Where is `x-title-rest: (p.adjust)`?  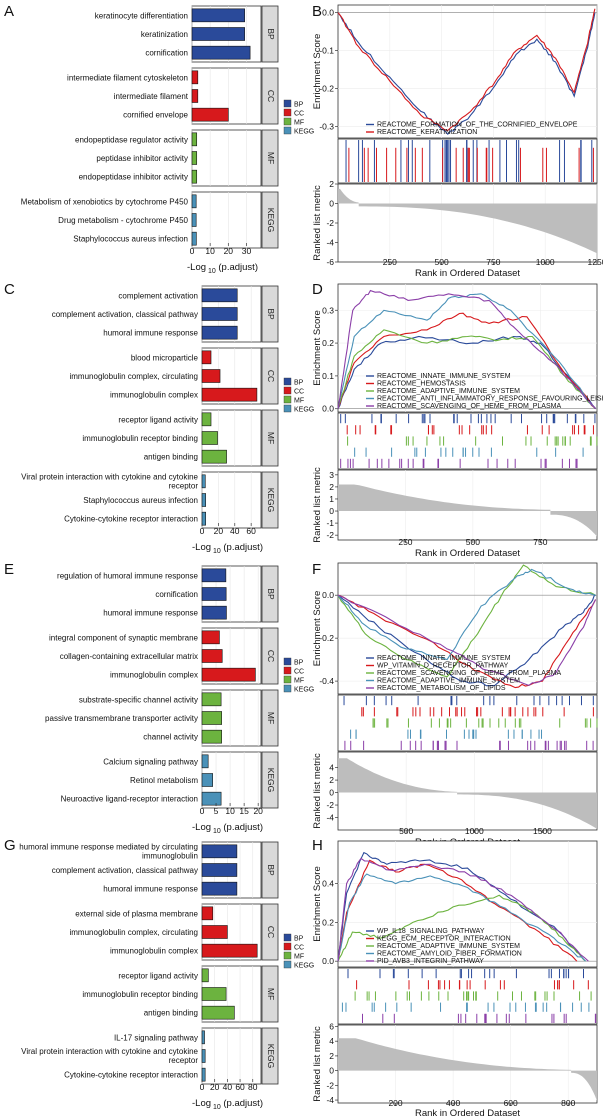
x-title-rest: (p.adjust) is located at coordinates (237, 267).